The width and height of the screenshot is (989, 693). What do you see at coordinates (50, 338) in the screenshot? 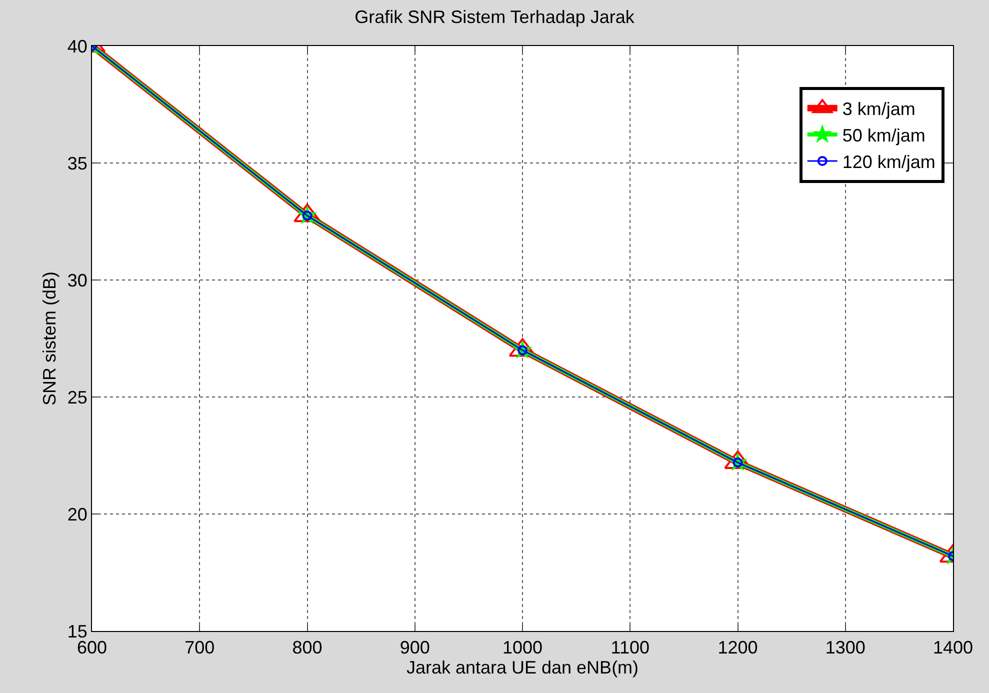
I see `y-axis-title: SNR sistem (dB)` at bounding box center [50, 338].